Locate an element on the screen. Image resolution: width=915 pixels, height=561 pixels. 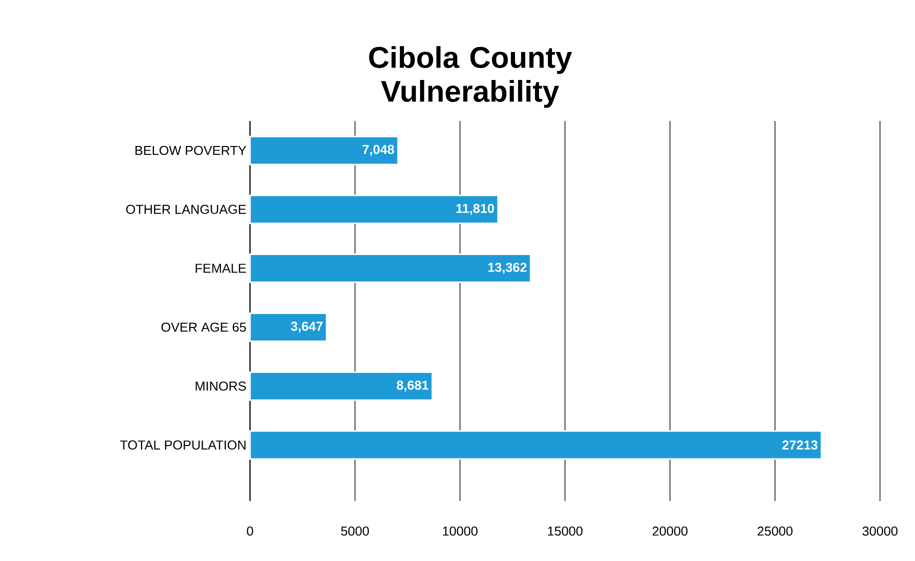
data-label: 27213 is located at coordinates (800, 445).